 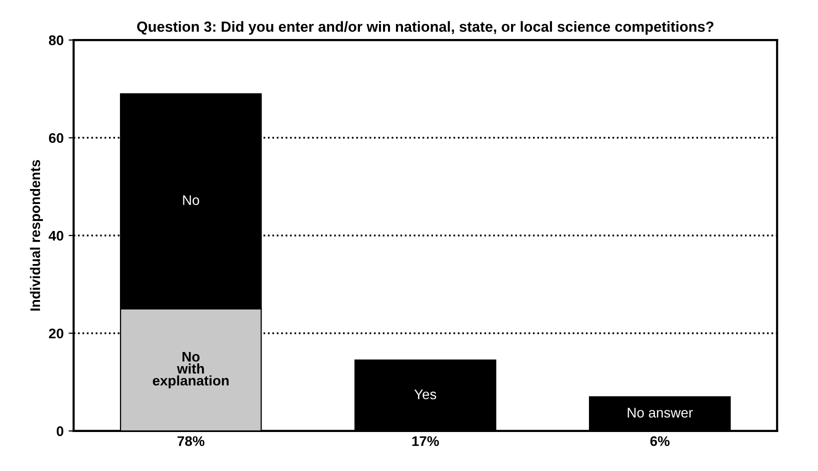 What do you see at coordinates (190, 370) in the screenshot?
I see `series-label: No with explanation` at bounding box center [190, 370].